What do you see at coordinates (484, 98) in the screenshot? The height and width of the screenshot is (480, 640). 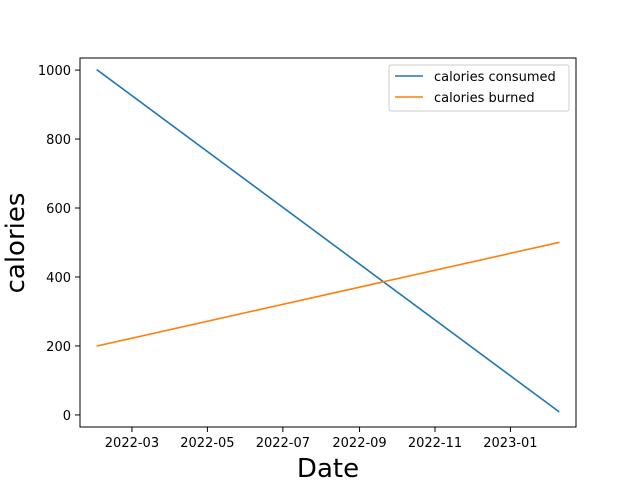 I see `legend-label-2: calories burned` at bounding box center [484, 98].